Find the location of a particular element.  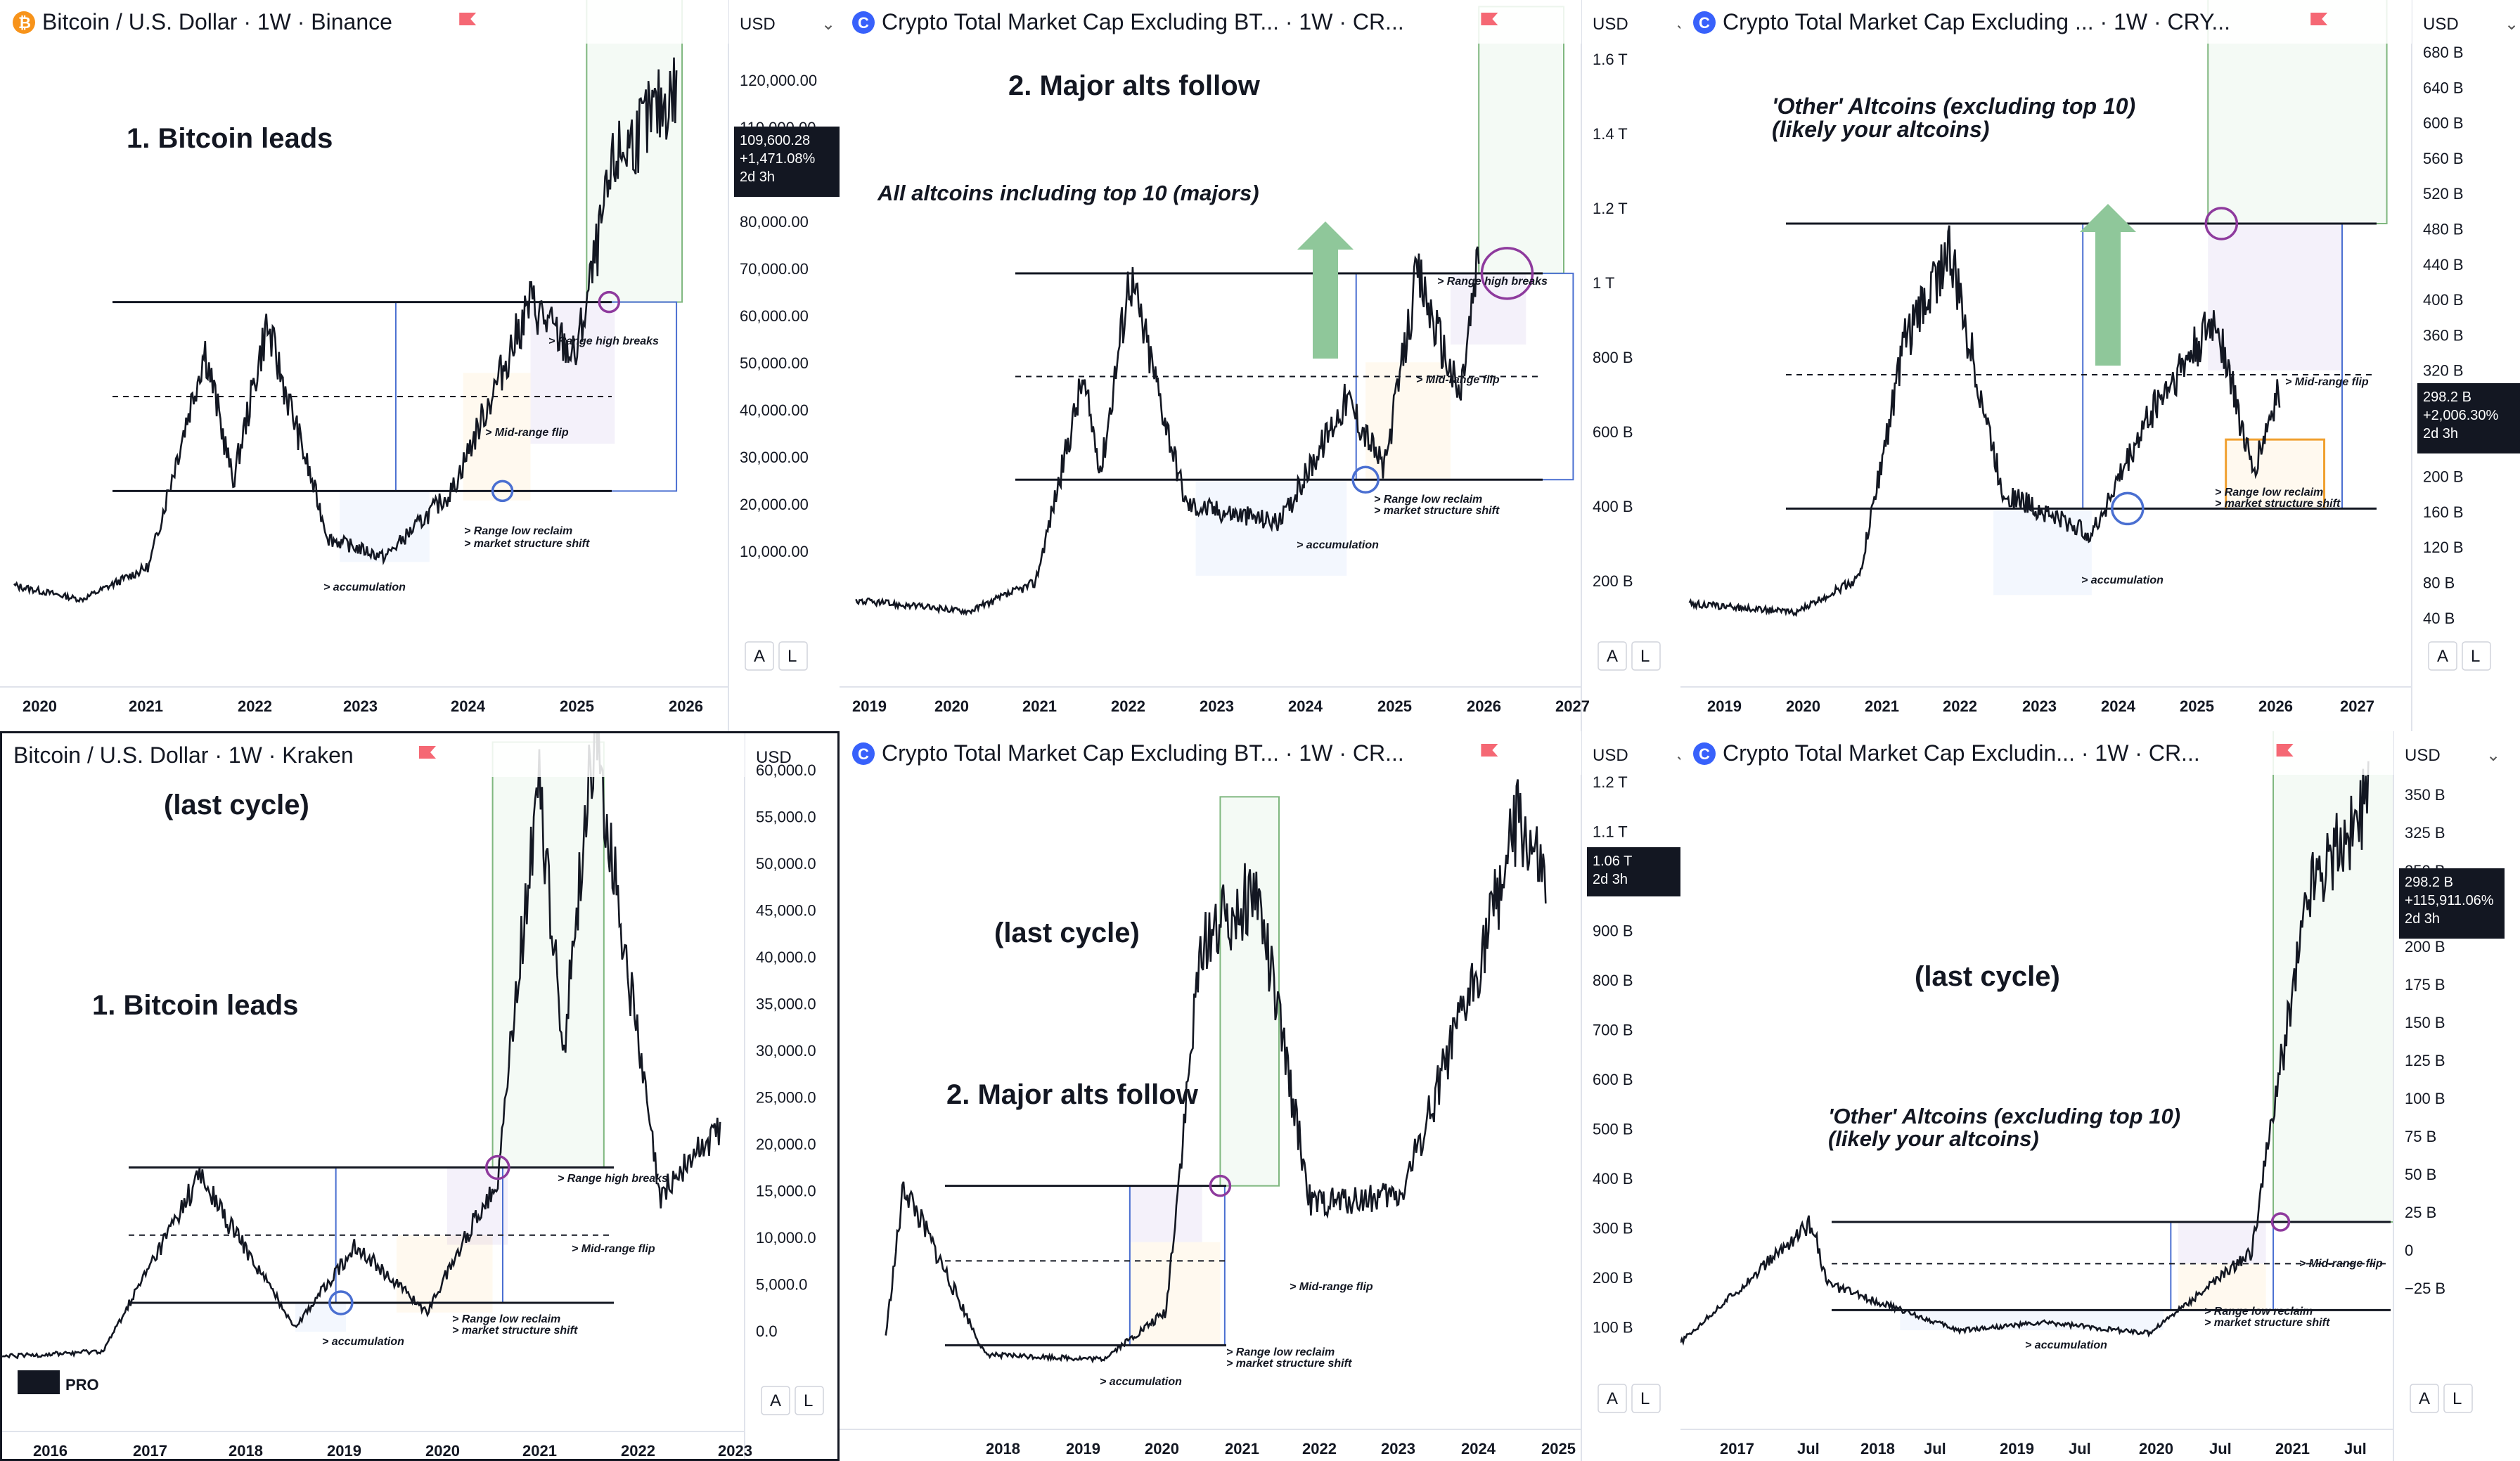

markup-orange-zone is located at coordinates (1408, 421).